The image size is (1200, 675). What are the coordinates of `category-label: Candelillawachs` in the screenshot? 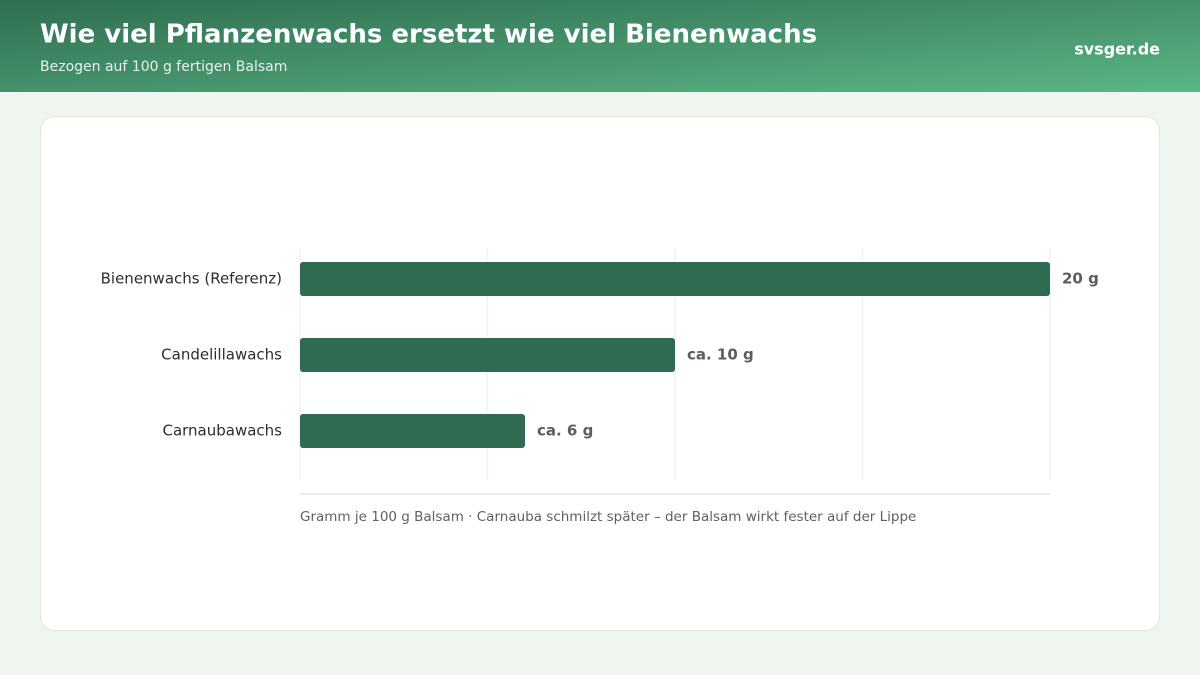 It's located at (221, 355).